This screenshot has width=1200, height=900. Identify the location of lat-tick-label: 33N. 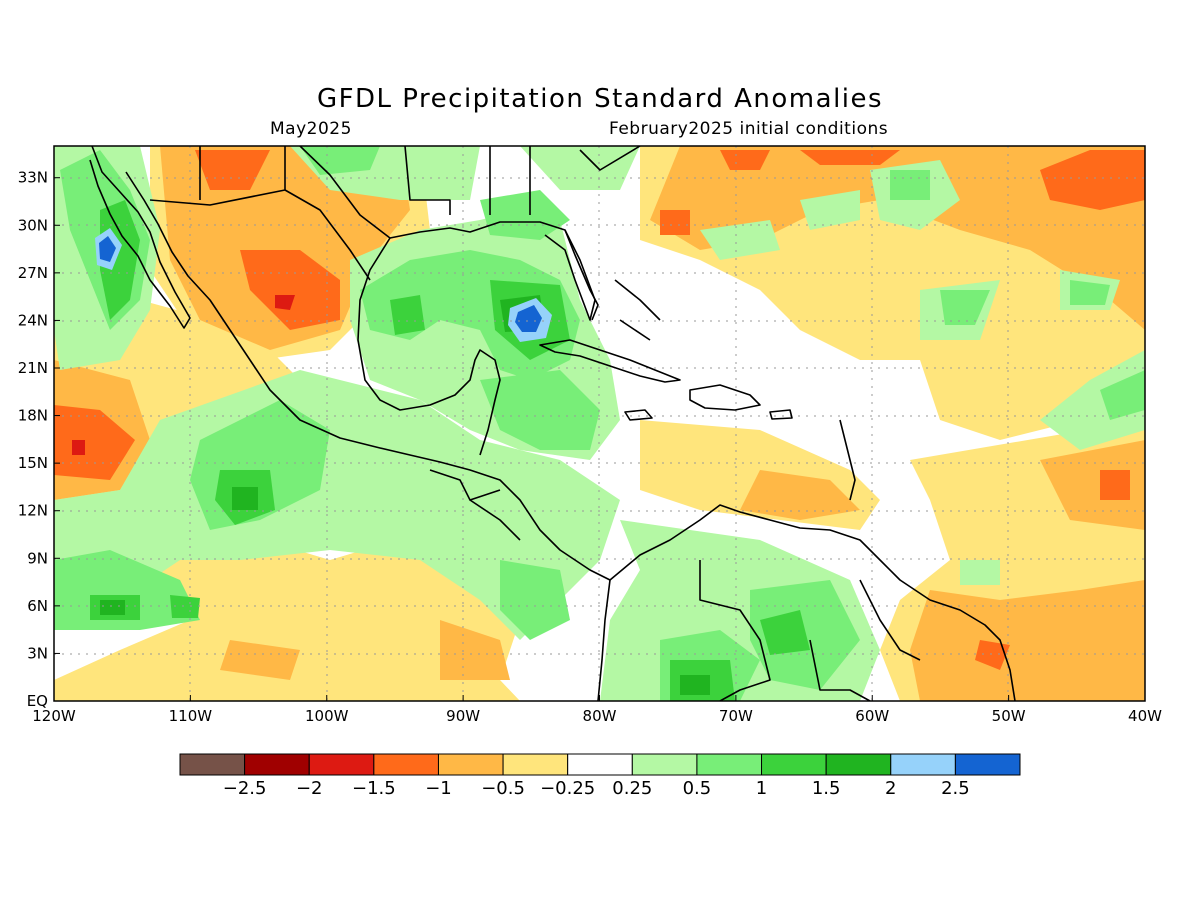
(33, 178).